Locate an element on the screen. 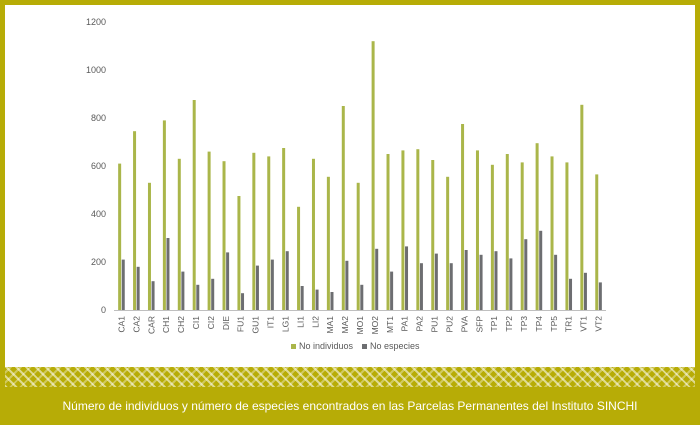 This screenshot has height=425, width=700. x-tick-label-pva: PVA is located at coordinates (464, 324).